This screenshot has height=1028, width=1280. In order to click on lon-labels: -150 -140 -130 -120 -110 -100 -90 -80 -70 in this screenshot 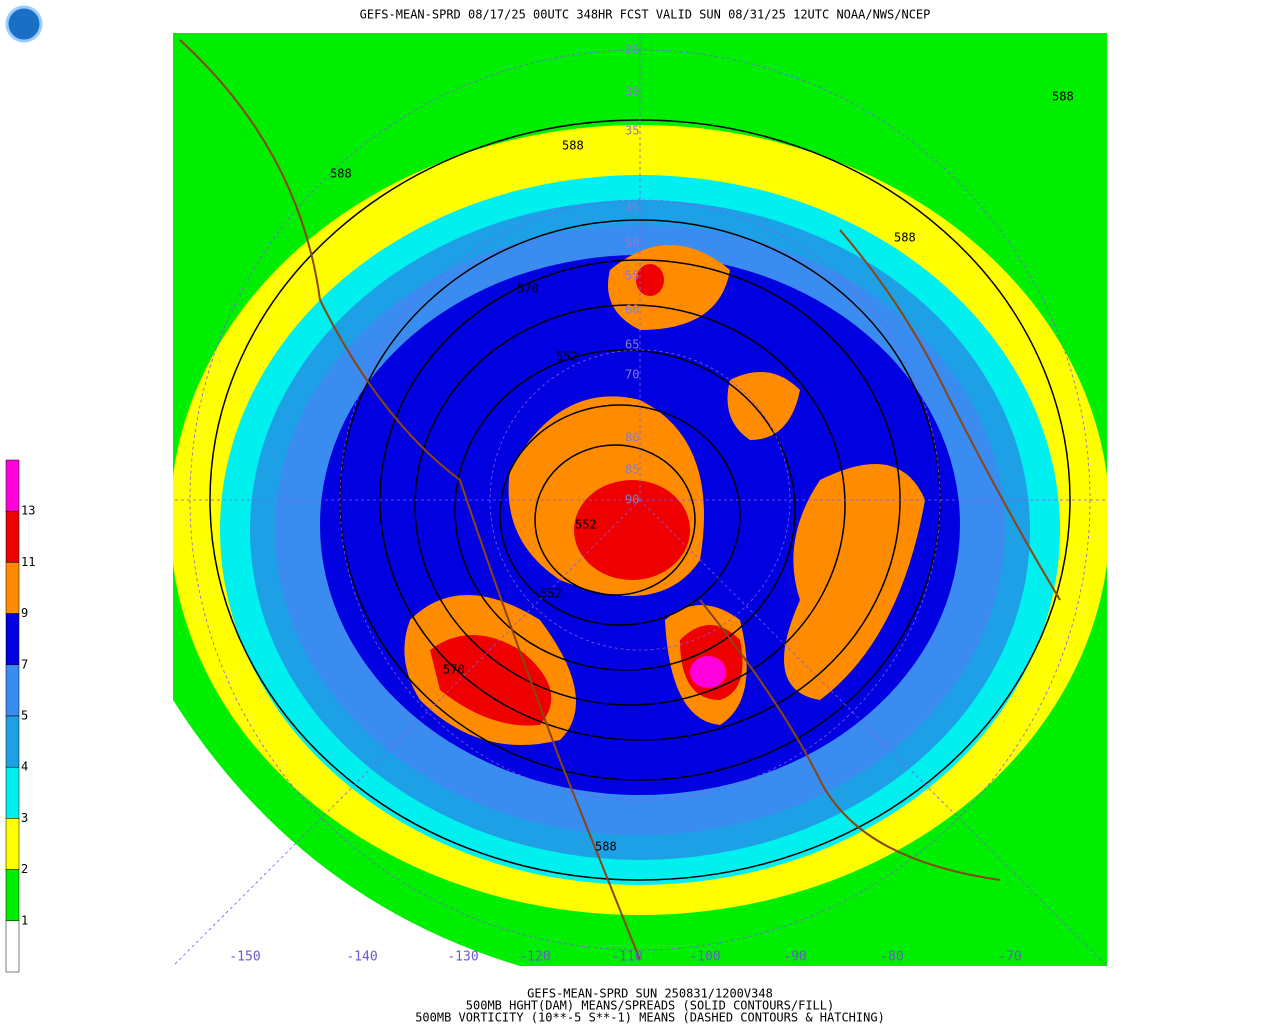, I will do `click(625, 957)`.